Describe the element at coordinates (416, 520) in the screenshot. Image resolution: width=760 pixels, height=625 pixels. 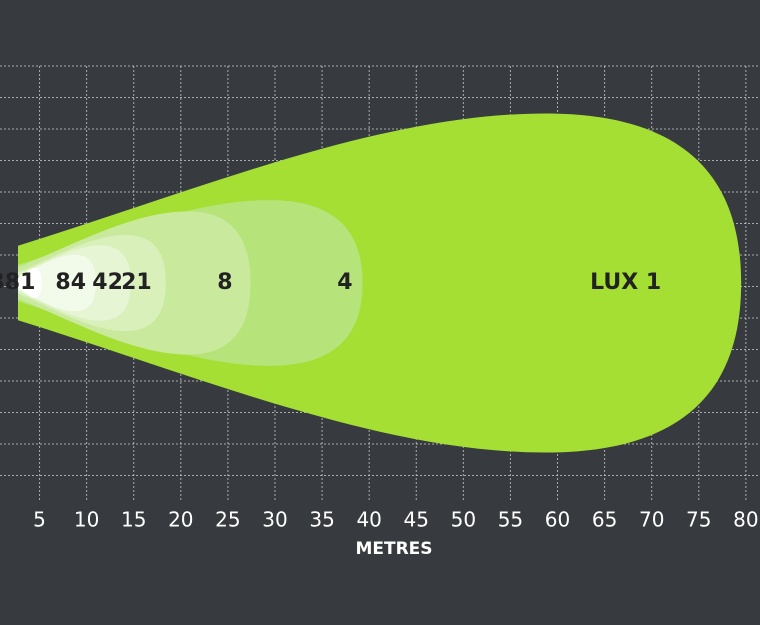
I see `x-tick-label: 45` at that location.